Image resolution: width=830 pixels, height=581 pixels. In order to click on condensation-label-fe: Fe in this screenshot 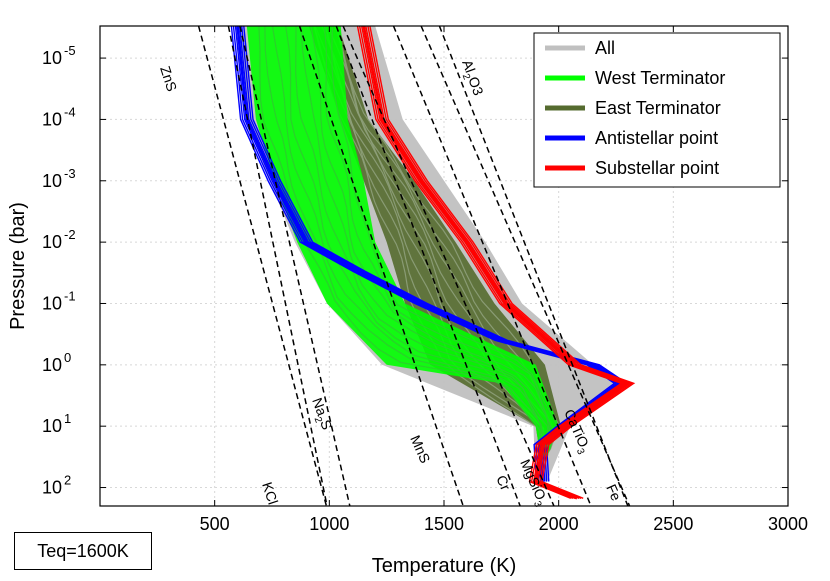, I will do `click(613, 493)`.